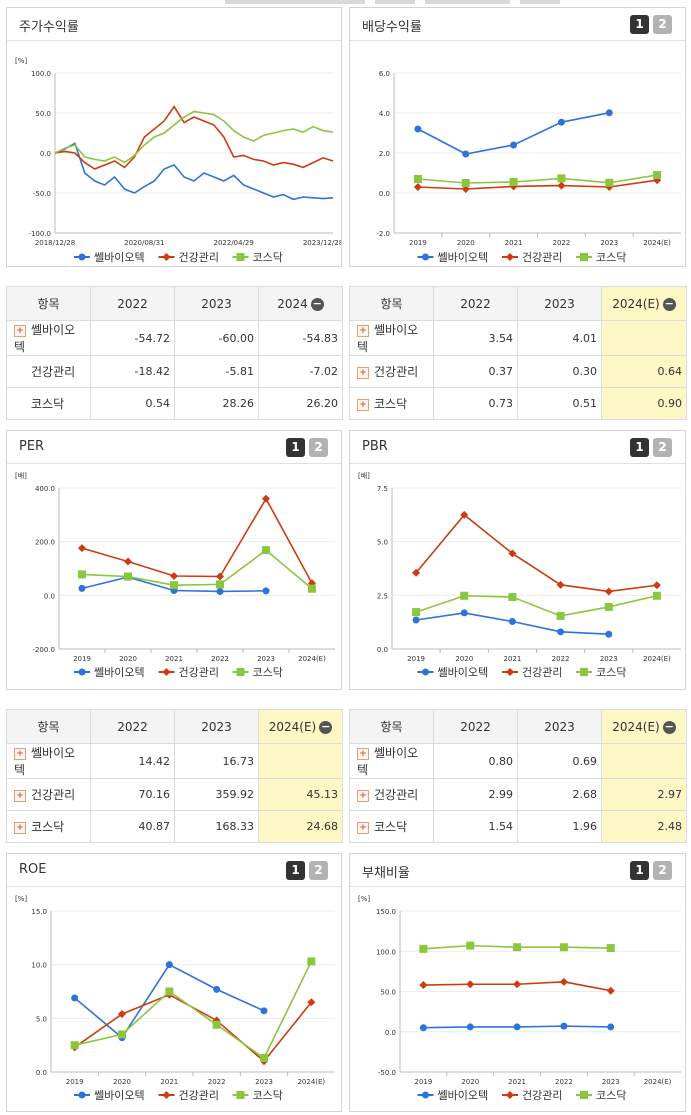 The height and width of the screenshot is (1115, 691). Describe the element at coordinates (384, 114) in the screenshot. I see `y-tick-label: 4.0` at that location.